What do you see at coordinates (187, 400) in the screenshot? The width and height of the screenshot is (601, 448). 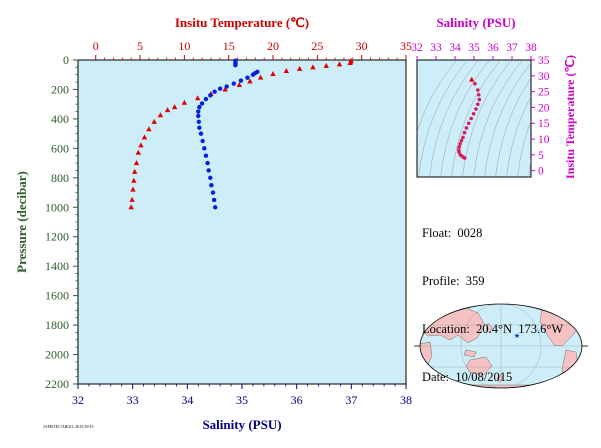 I see `salinity-tick-label: 34` at bounding box center [187, 400].